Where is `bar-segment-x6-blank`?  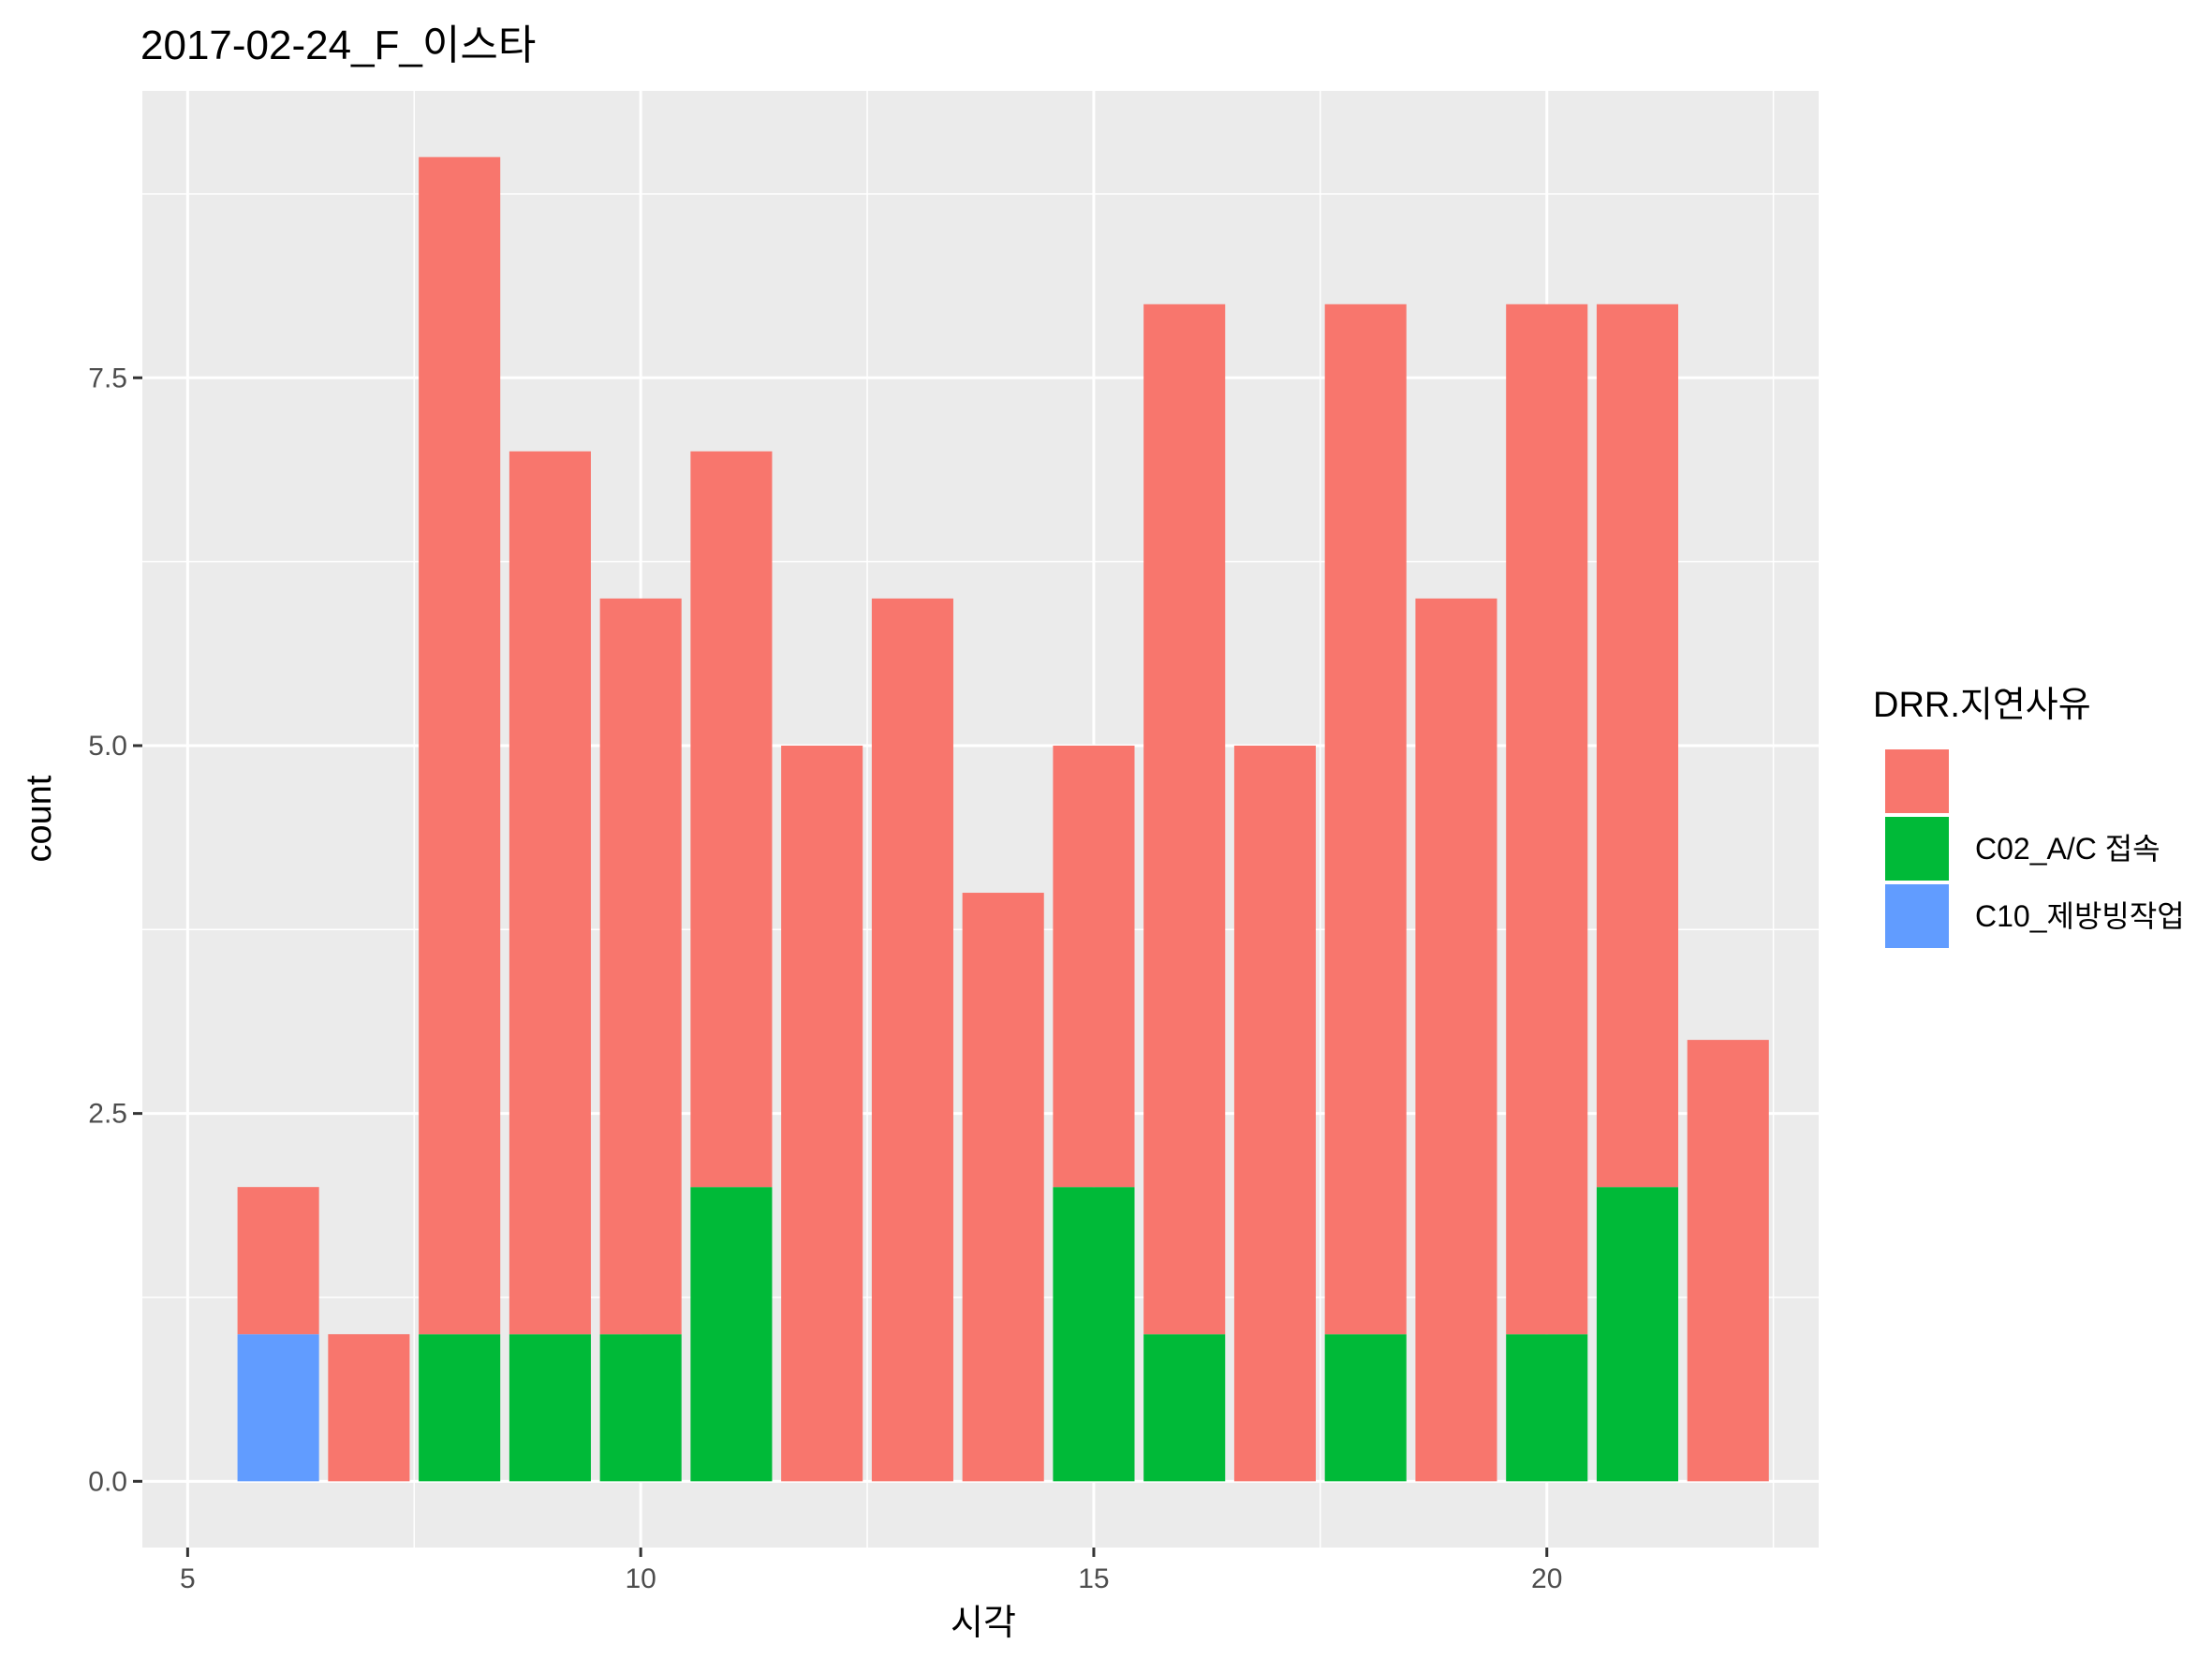 bar-segment-x6-blank is located at coordinates (278, 1261).